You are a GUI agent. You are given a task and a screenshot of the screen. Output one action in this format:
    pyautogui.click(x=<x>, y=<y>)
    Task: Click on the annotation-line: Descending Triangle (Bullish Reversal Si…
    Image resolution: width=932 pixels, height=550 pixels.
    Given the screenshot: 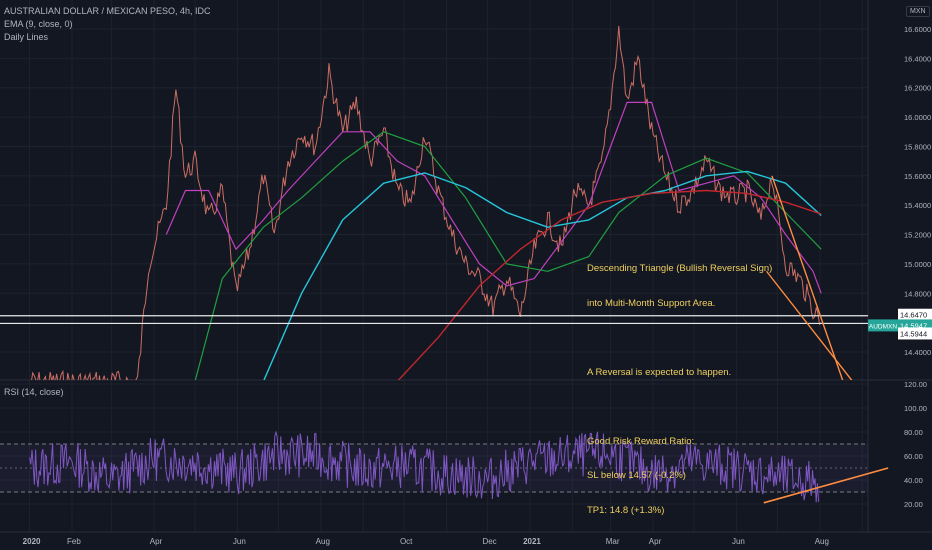 What is the action you would take?
    pyautogui.click(x=680, y=268)
    